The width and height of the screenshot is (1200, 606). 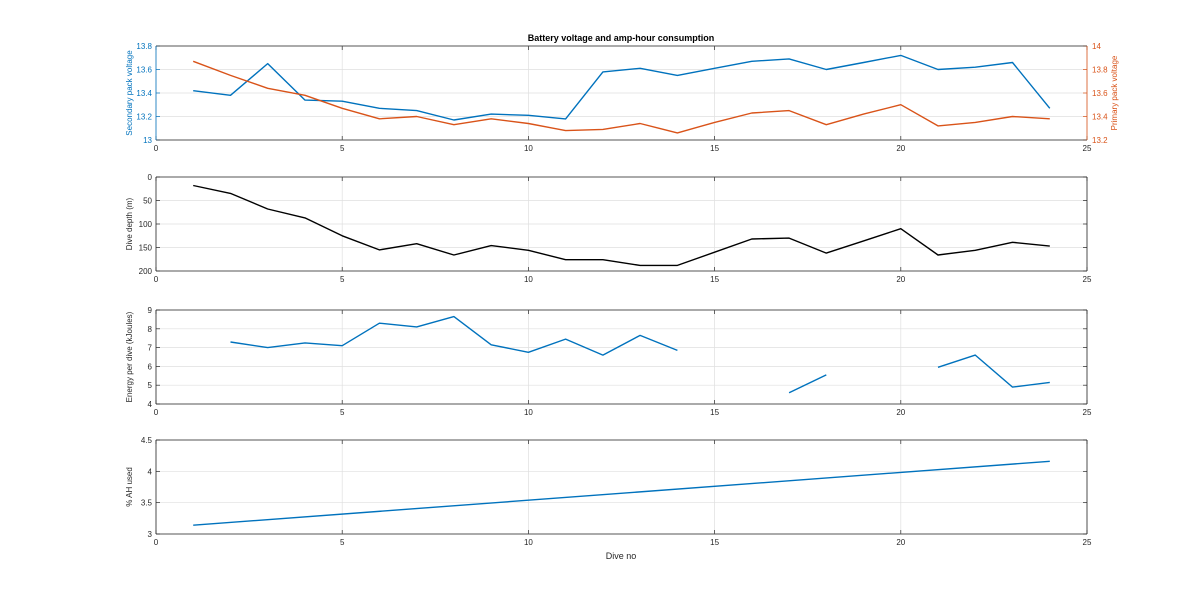 I want to click on y-tick-label: 5, so click(x=150, y=385).